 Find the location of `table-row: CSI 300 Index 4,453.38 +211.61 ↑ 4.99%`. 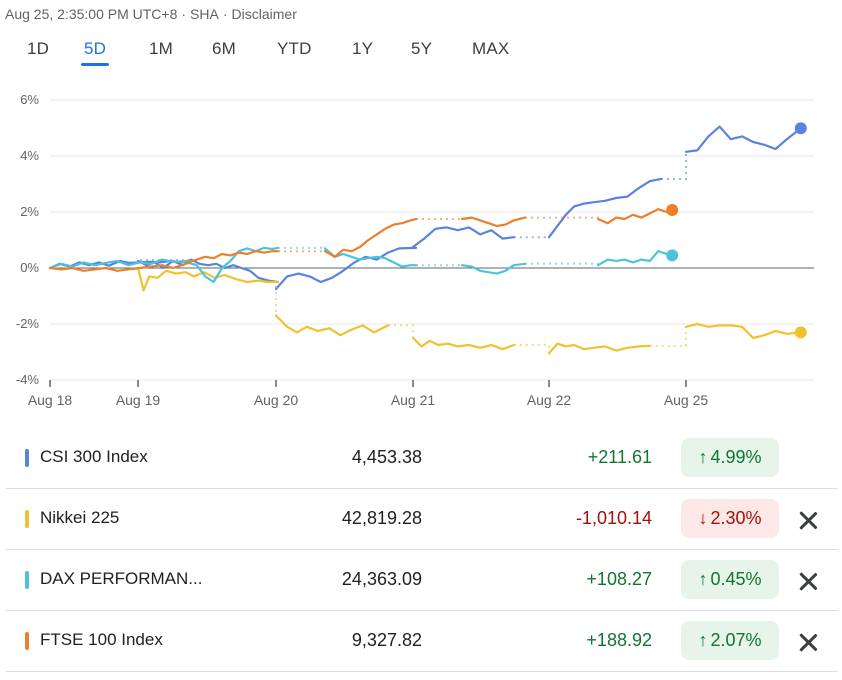

table-row: CSI 300 Index 4,453.38 +211.61 ↑ 4.99% is located at coordinates (422, 458).